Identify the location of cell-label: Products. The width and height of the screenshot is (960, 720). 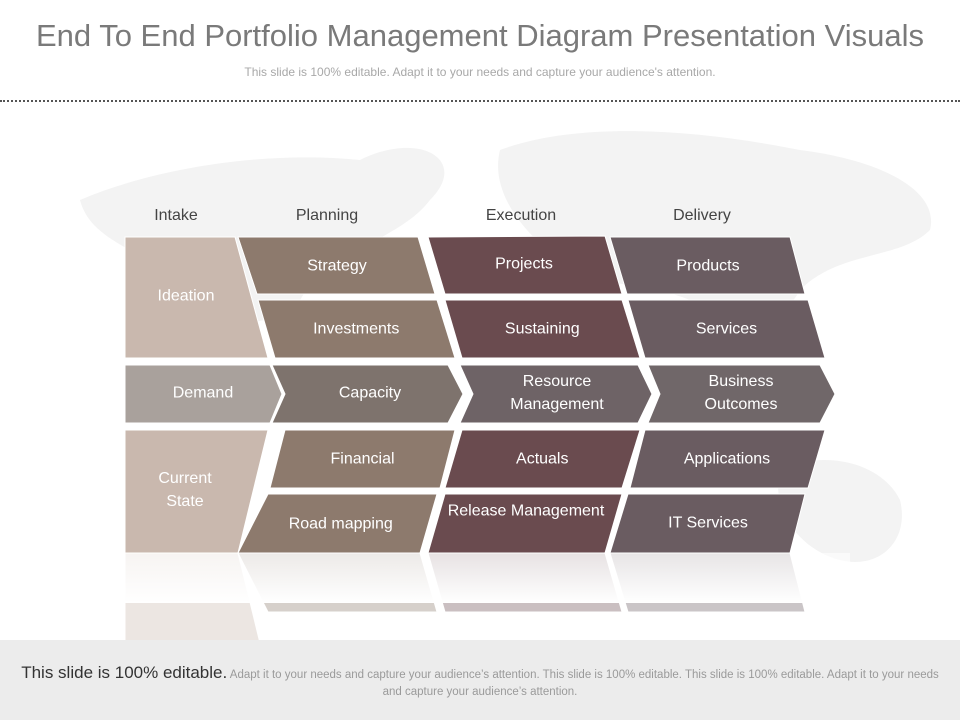
(708, 265).